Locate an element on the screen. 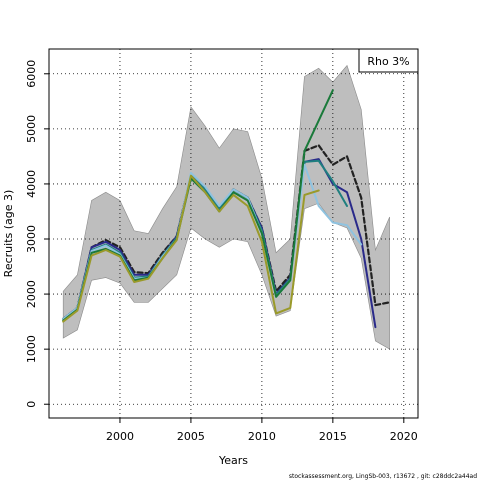 The image size is (480, 480). x-axis-title: Years is located at coordinates (233, 460).